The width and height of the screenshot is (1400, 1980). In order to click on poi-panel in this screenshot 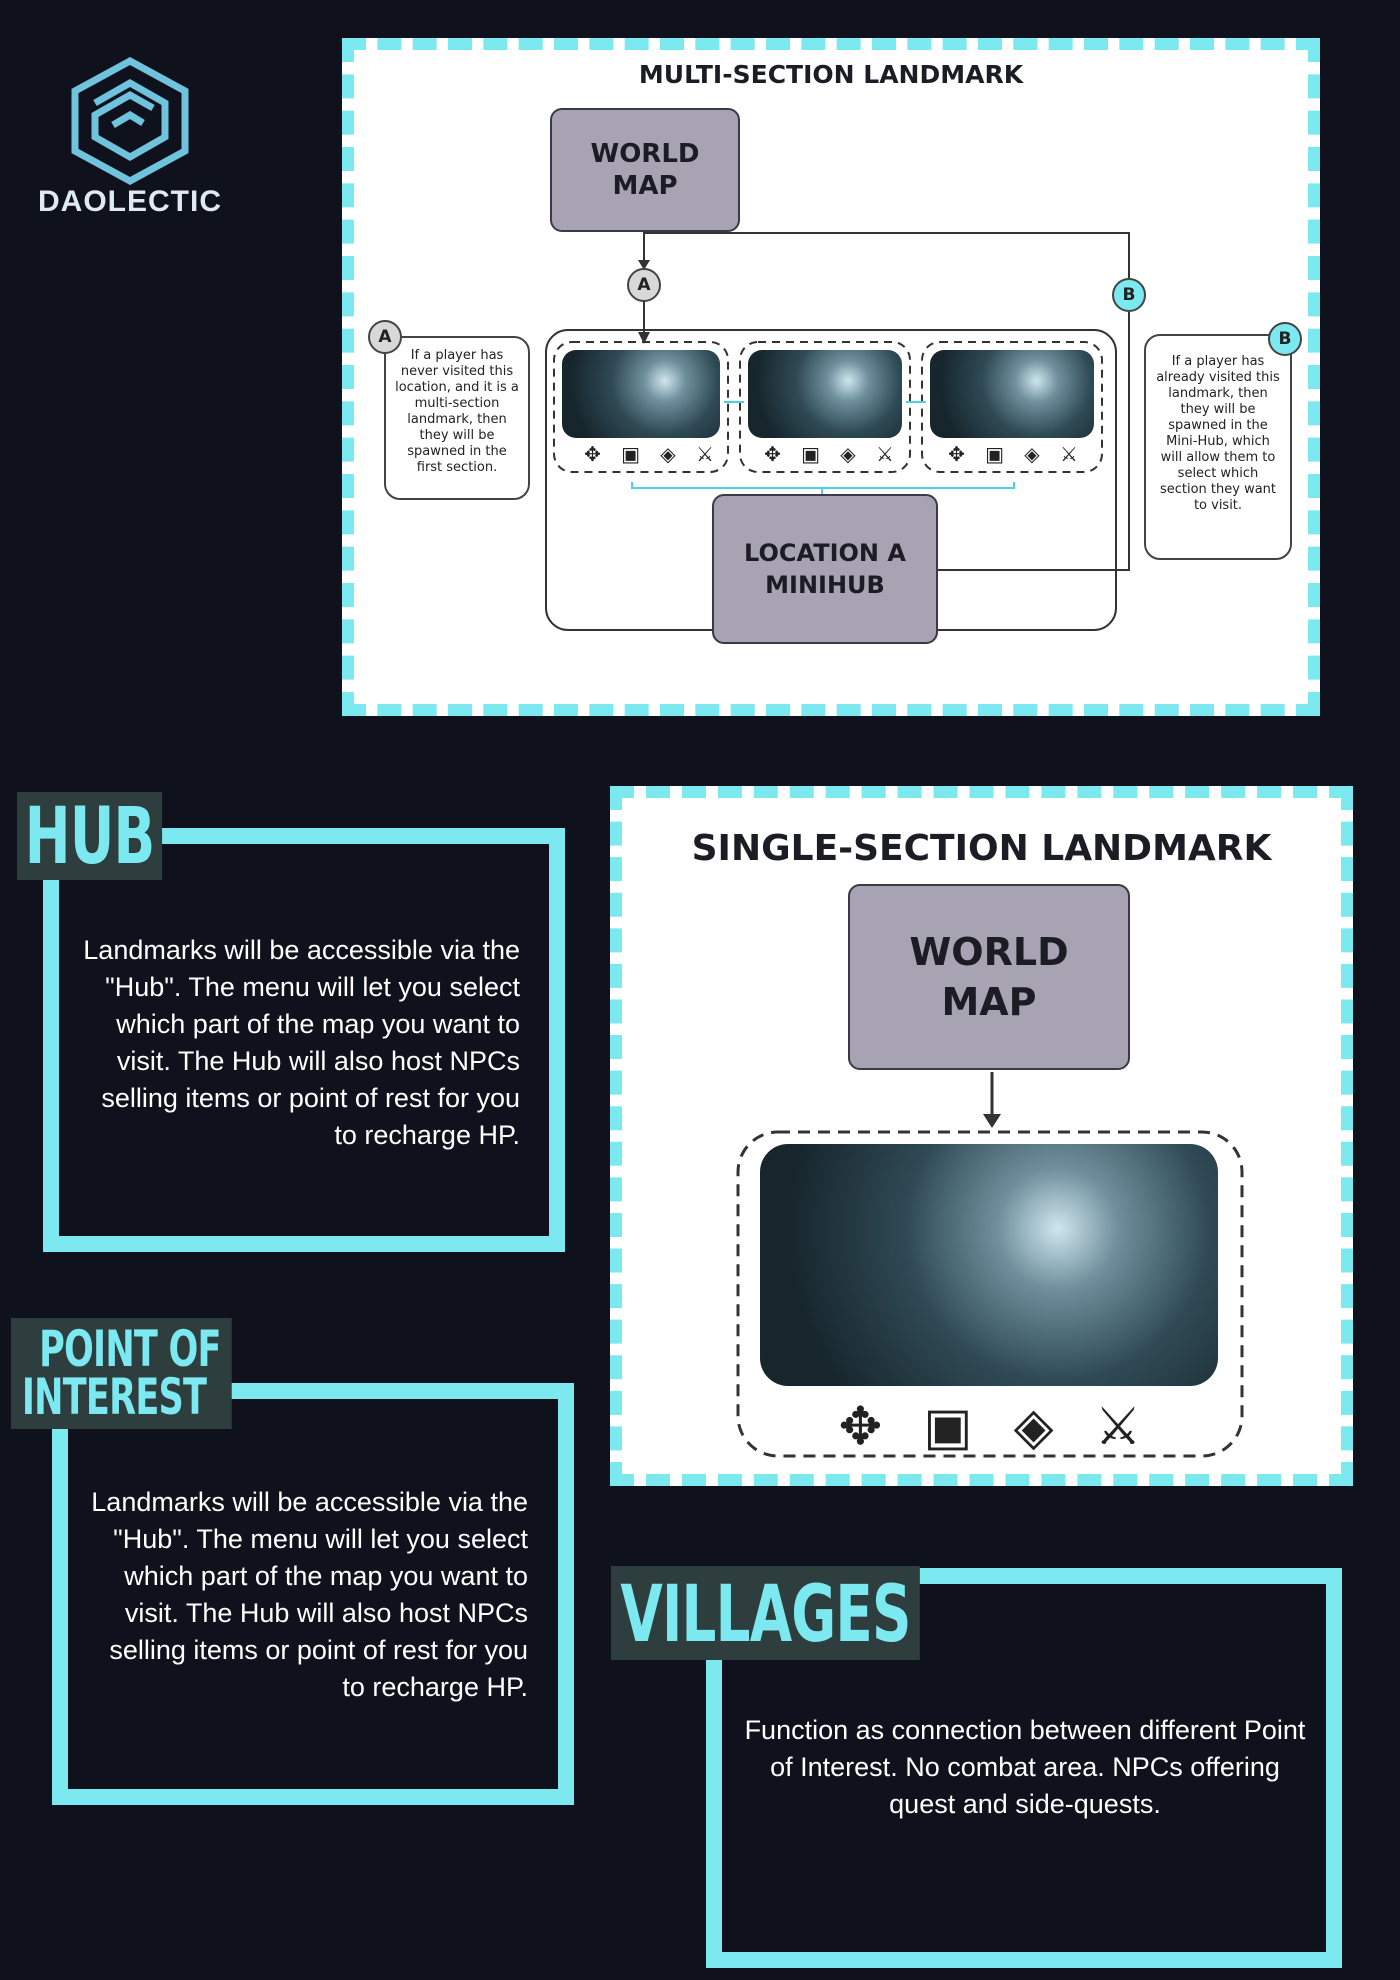, I will do `click(313, 1594)`.